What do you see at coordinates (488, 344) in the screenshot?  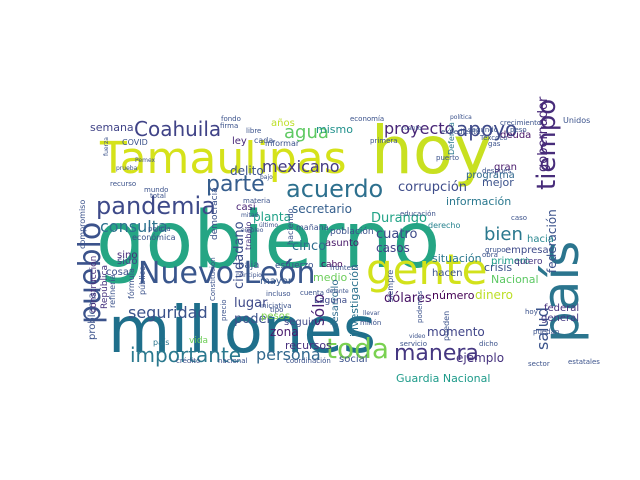 I see `word-dicho: dicho` at bounding box center [488, 344].